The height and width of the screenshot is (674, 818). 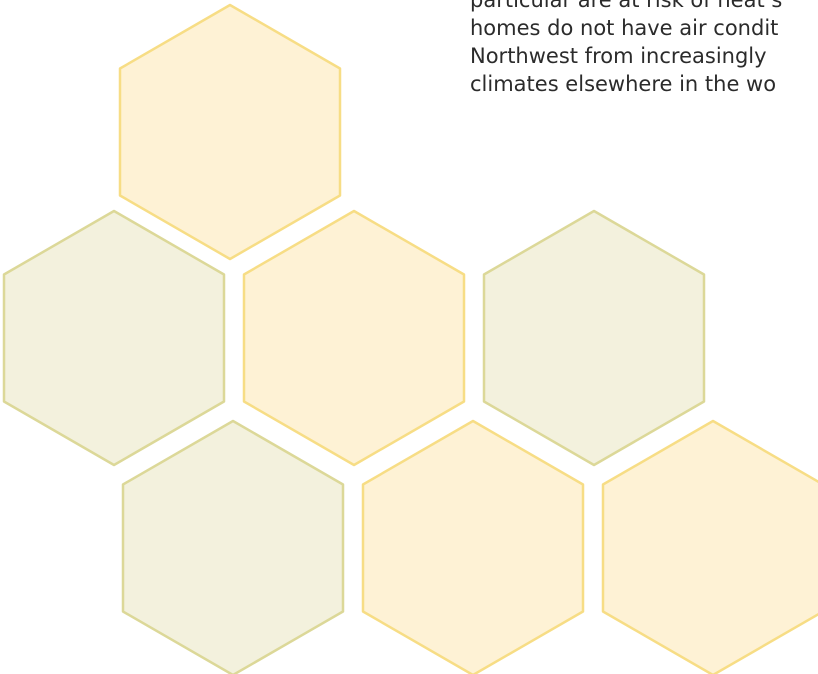 I want to click on text-line-1: particular are at risk of heat s, so click(x=626, y=6).